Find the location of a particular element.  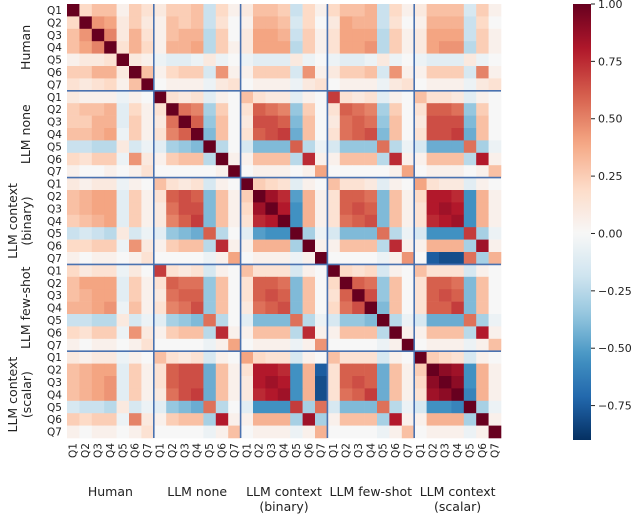

x-tick-label: Q6 is located at coordinates (396, 450).